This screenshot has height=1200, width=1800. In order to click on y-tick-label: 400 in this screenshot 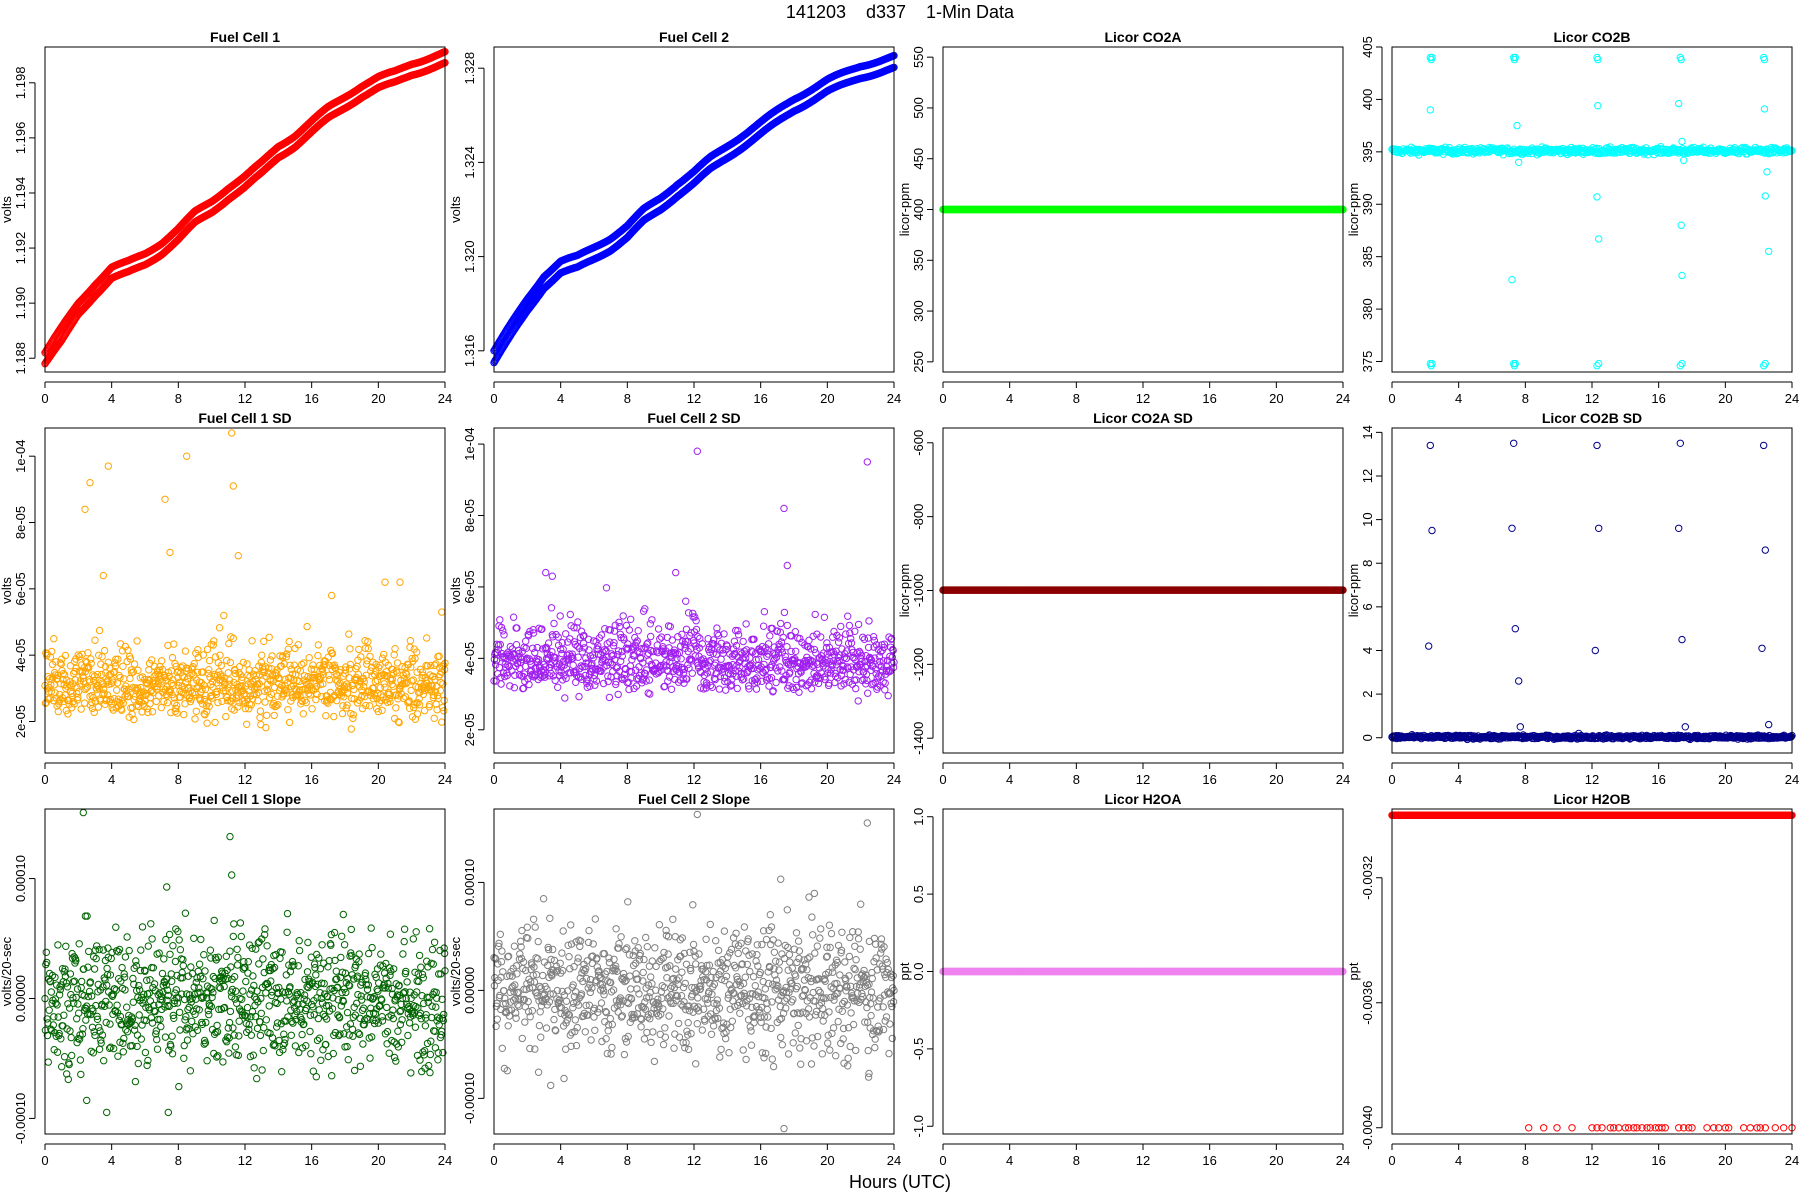, I will do `click(918, 210)`.